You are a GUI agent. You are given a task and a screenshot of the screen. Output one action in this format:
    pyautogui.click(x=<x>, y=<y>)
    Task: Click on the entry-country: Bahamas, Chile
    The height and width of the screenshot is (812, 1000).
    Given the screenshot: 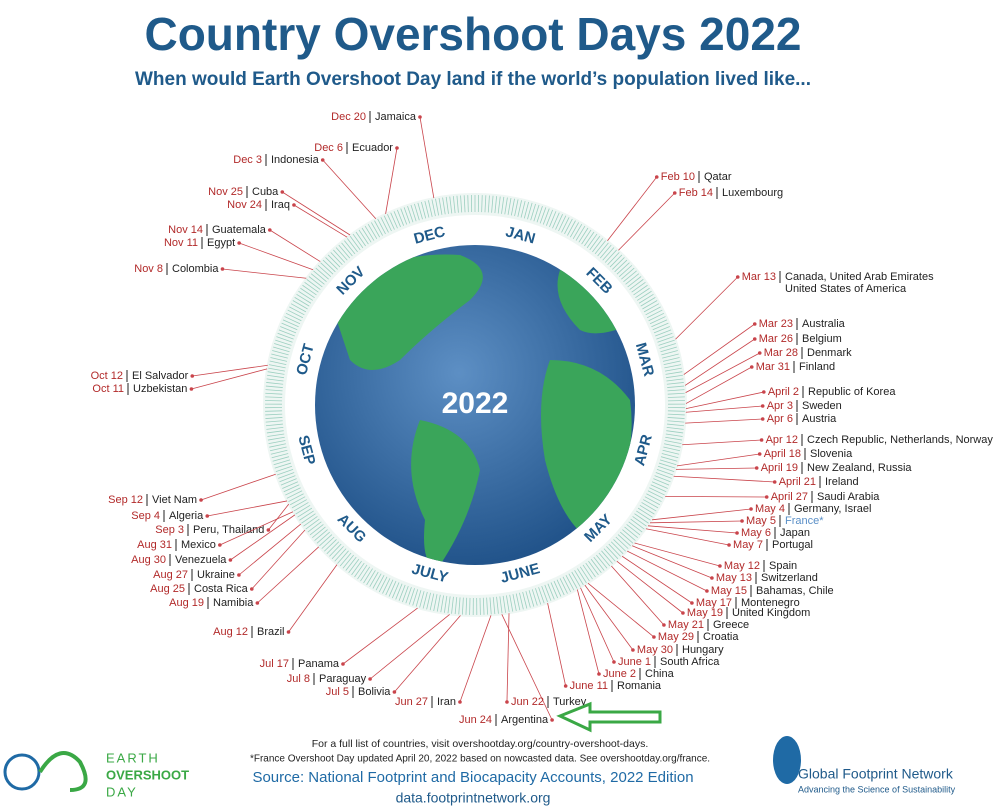 What is the action you would take?
    pyautogui.click(x=795, y=591)
    